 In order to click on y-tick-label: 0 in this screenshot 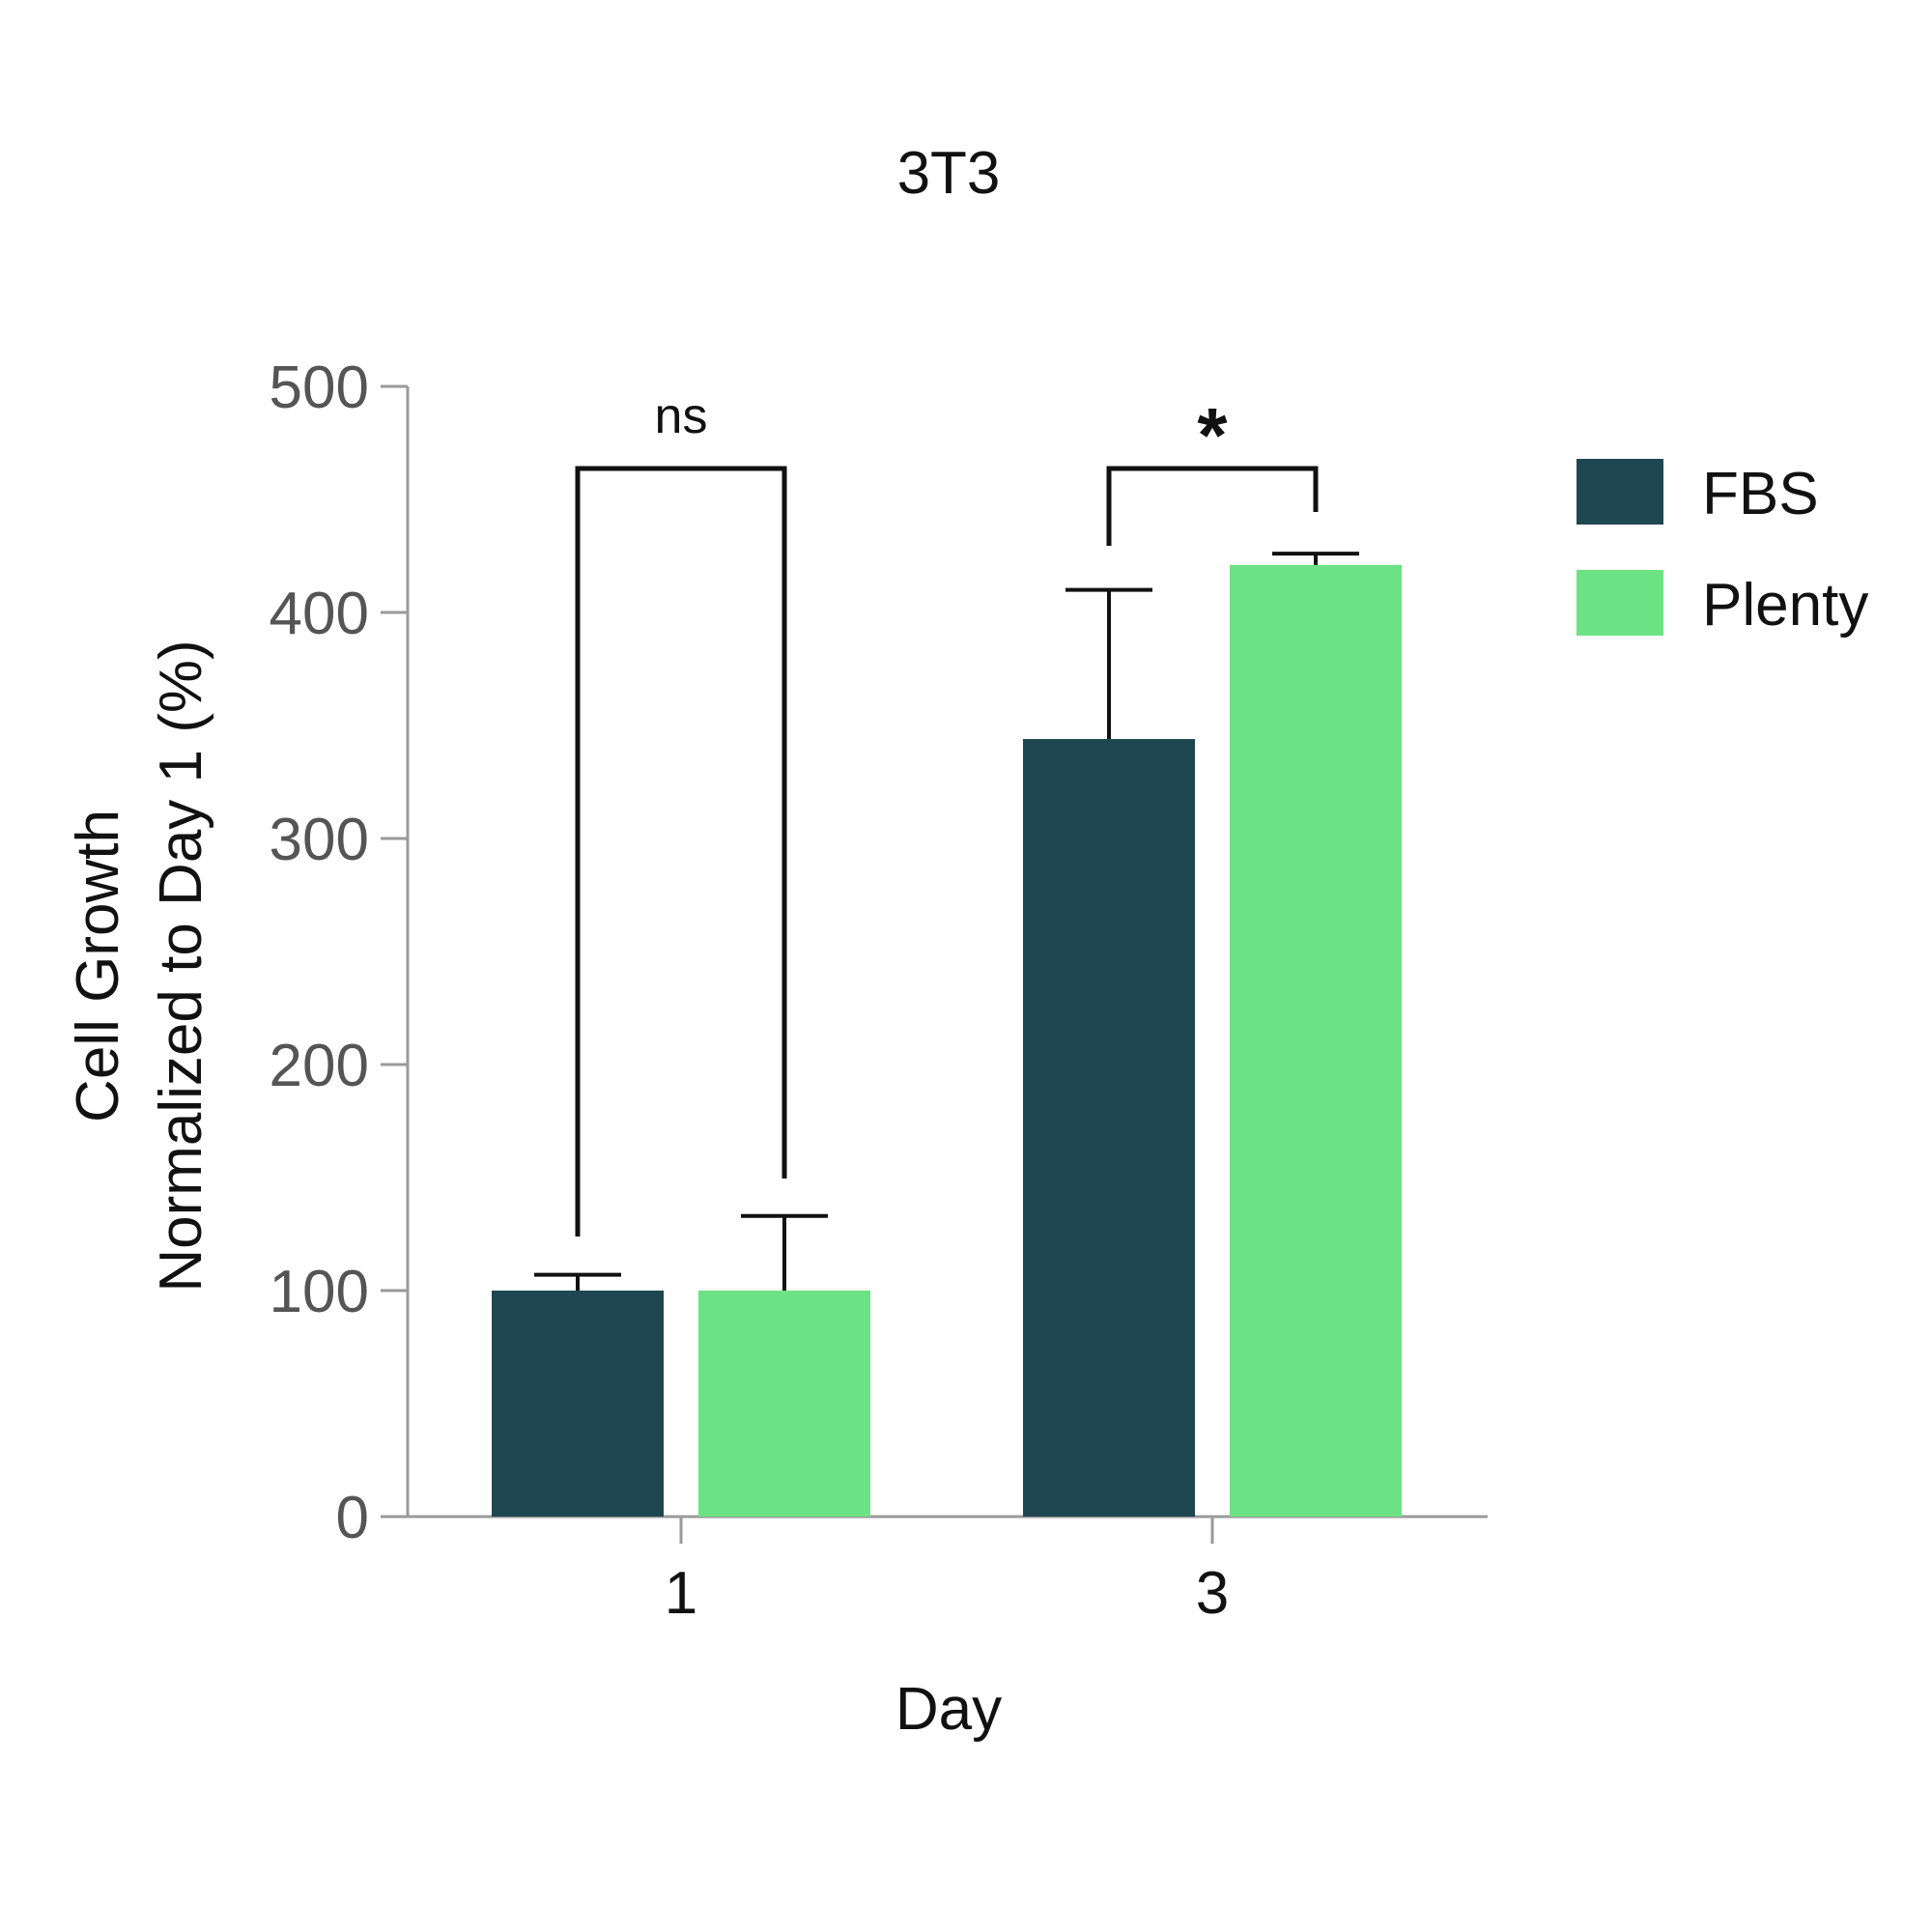, I will do `click(352, 1518)`.